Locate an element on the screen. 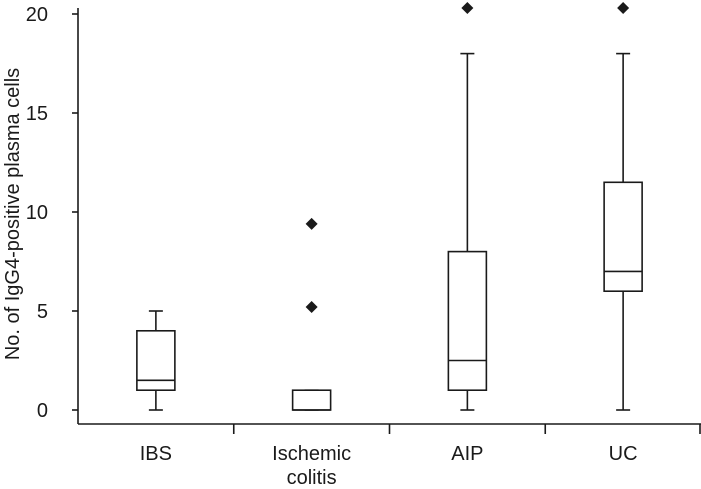  y-tick-label: 0 is located at coordinates (42, 411).